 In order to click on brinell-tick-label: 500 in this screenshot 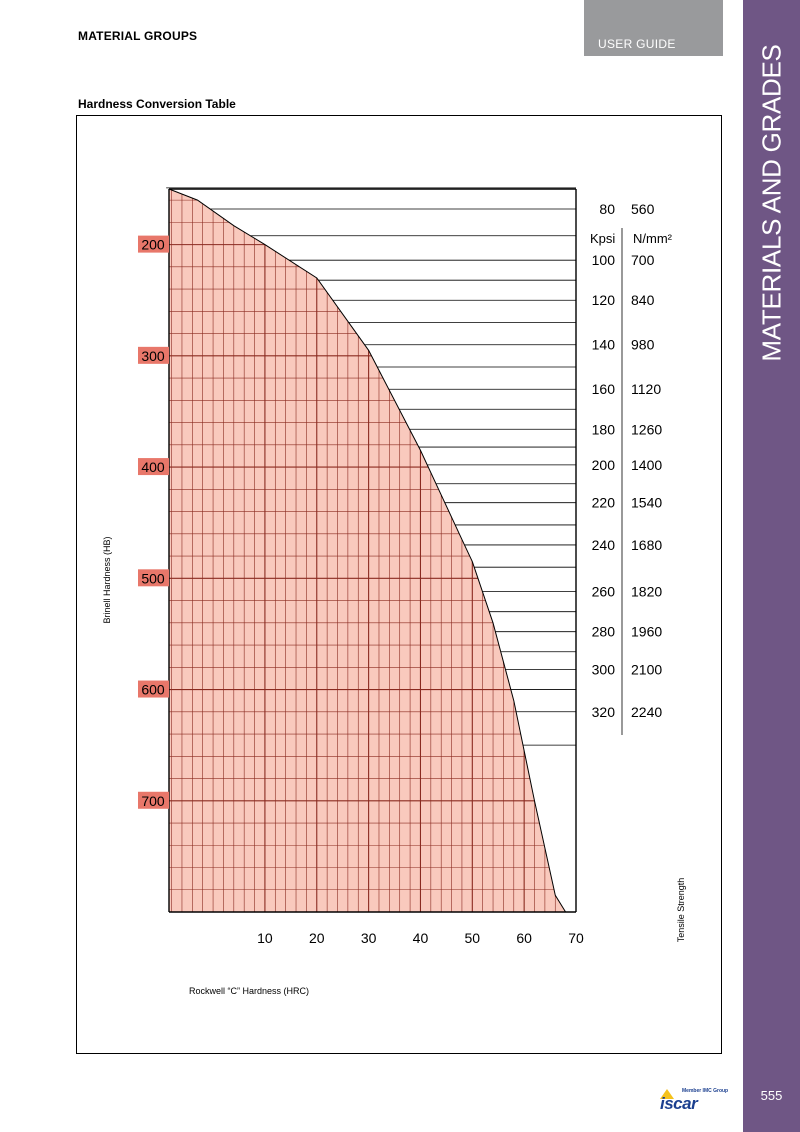, I will do `click(153, 578)`.